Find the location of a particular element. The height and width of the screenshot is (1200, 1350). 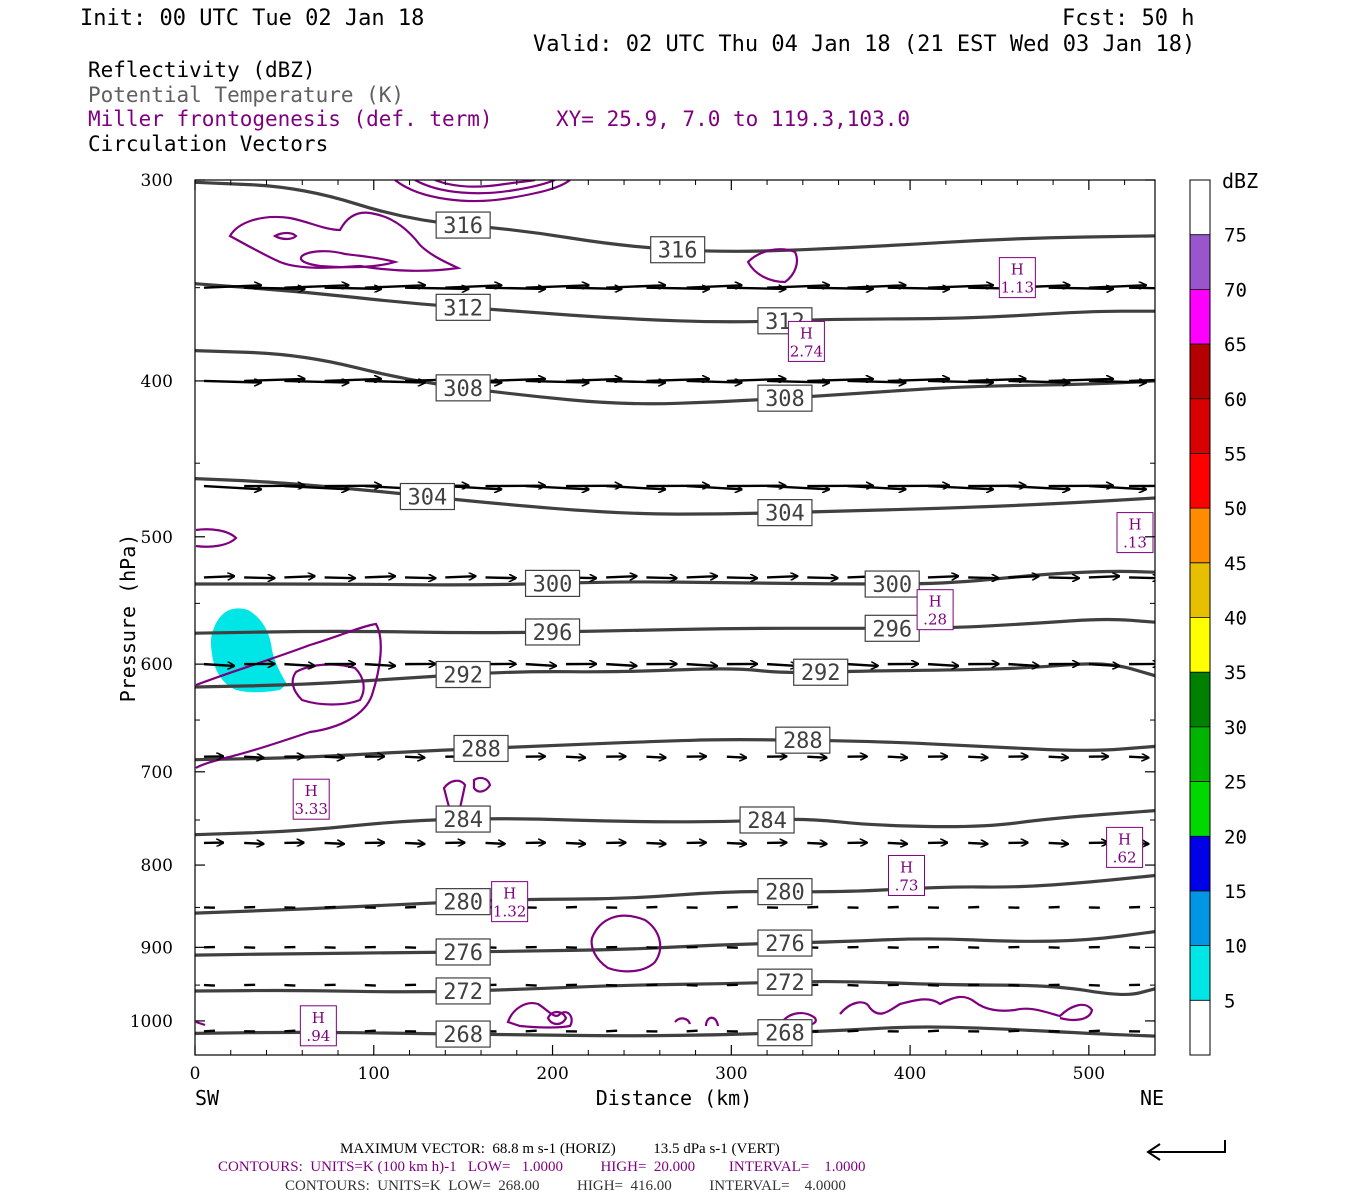

y-tick-label: 600 is located at coordinates (157, 665).